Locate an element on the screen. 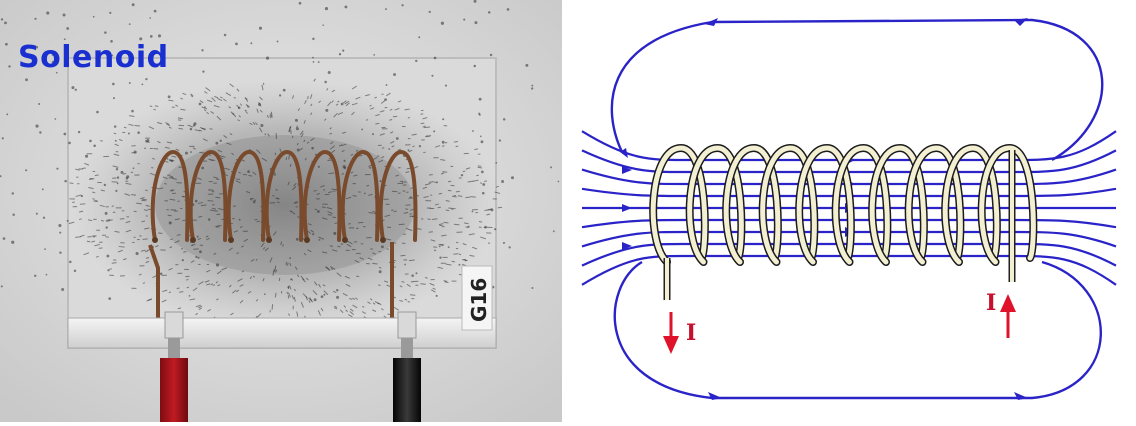 The image size is (1136, 426). black-cable is located at coordinates (407, 390).